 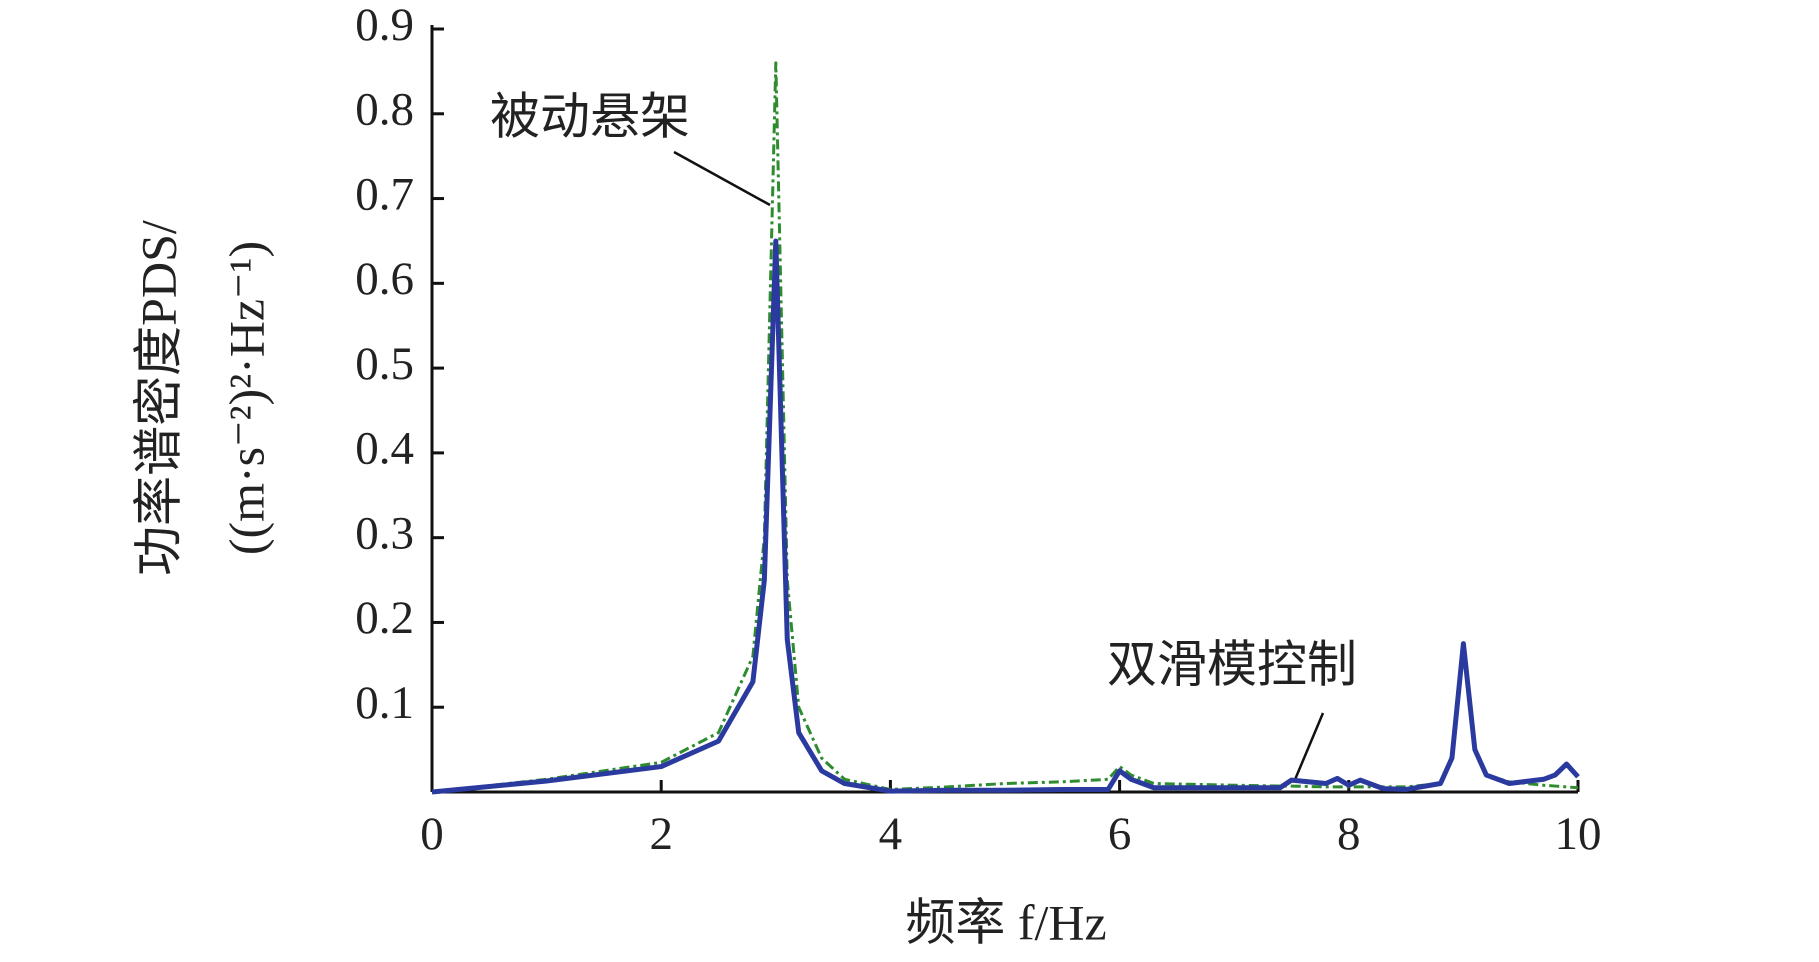 I want to click on x-tick-label: 0, so click(x=432, y=834).